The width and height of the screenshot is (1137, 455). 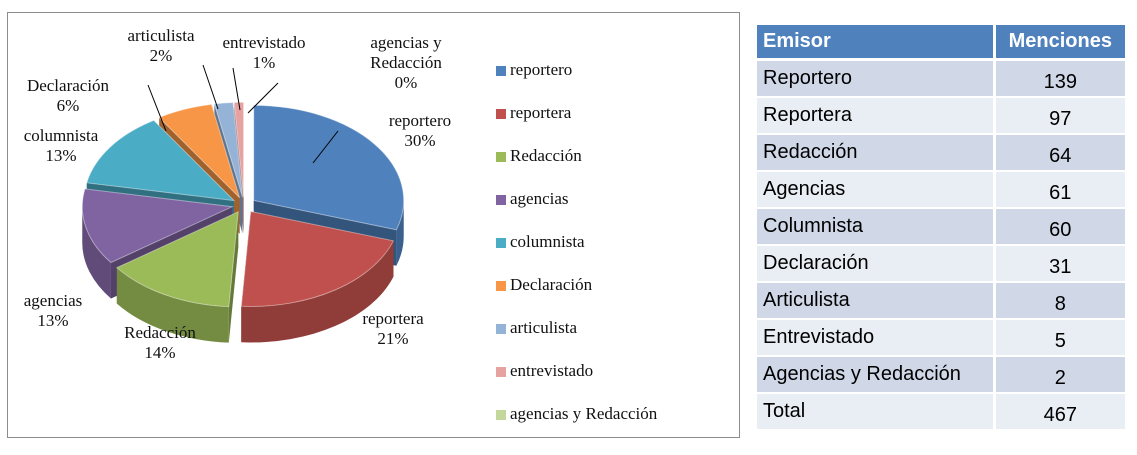 What do you see at coordinates (539, 198) in the screenshot?
I see `legend-label: agencias` at bounding box center [539, 198].